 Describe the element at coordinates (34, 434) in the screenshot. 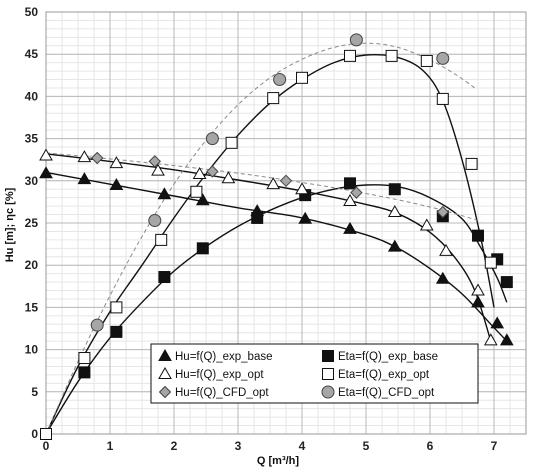

I see `y-tick-label: 0` at that location.